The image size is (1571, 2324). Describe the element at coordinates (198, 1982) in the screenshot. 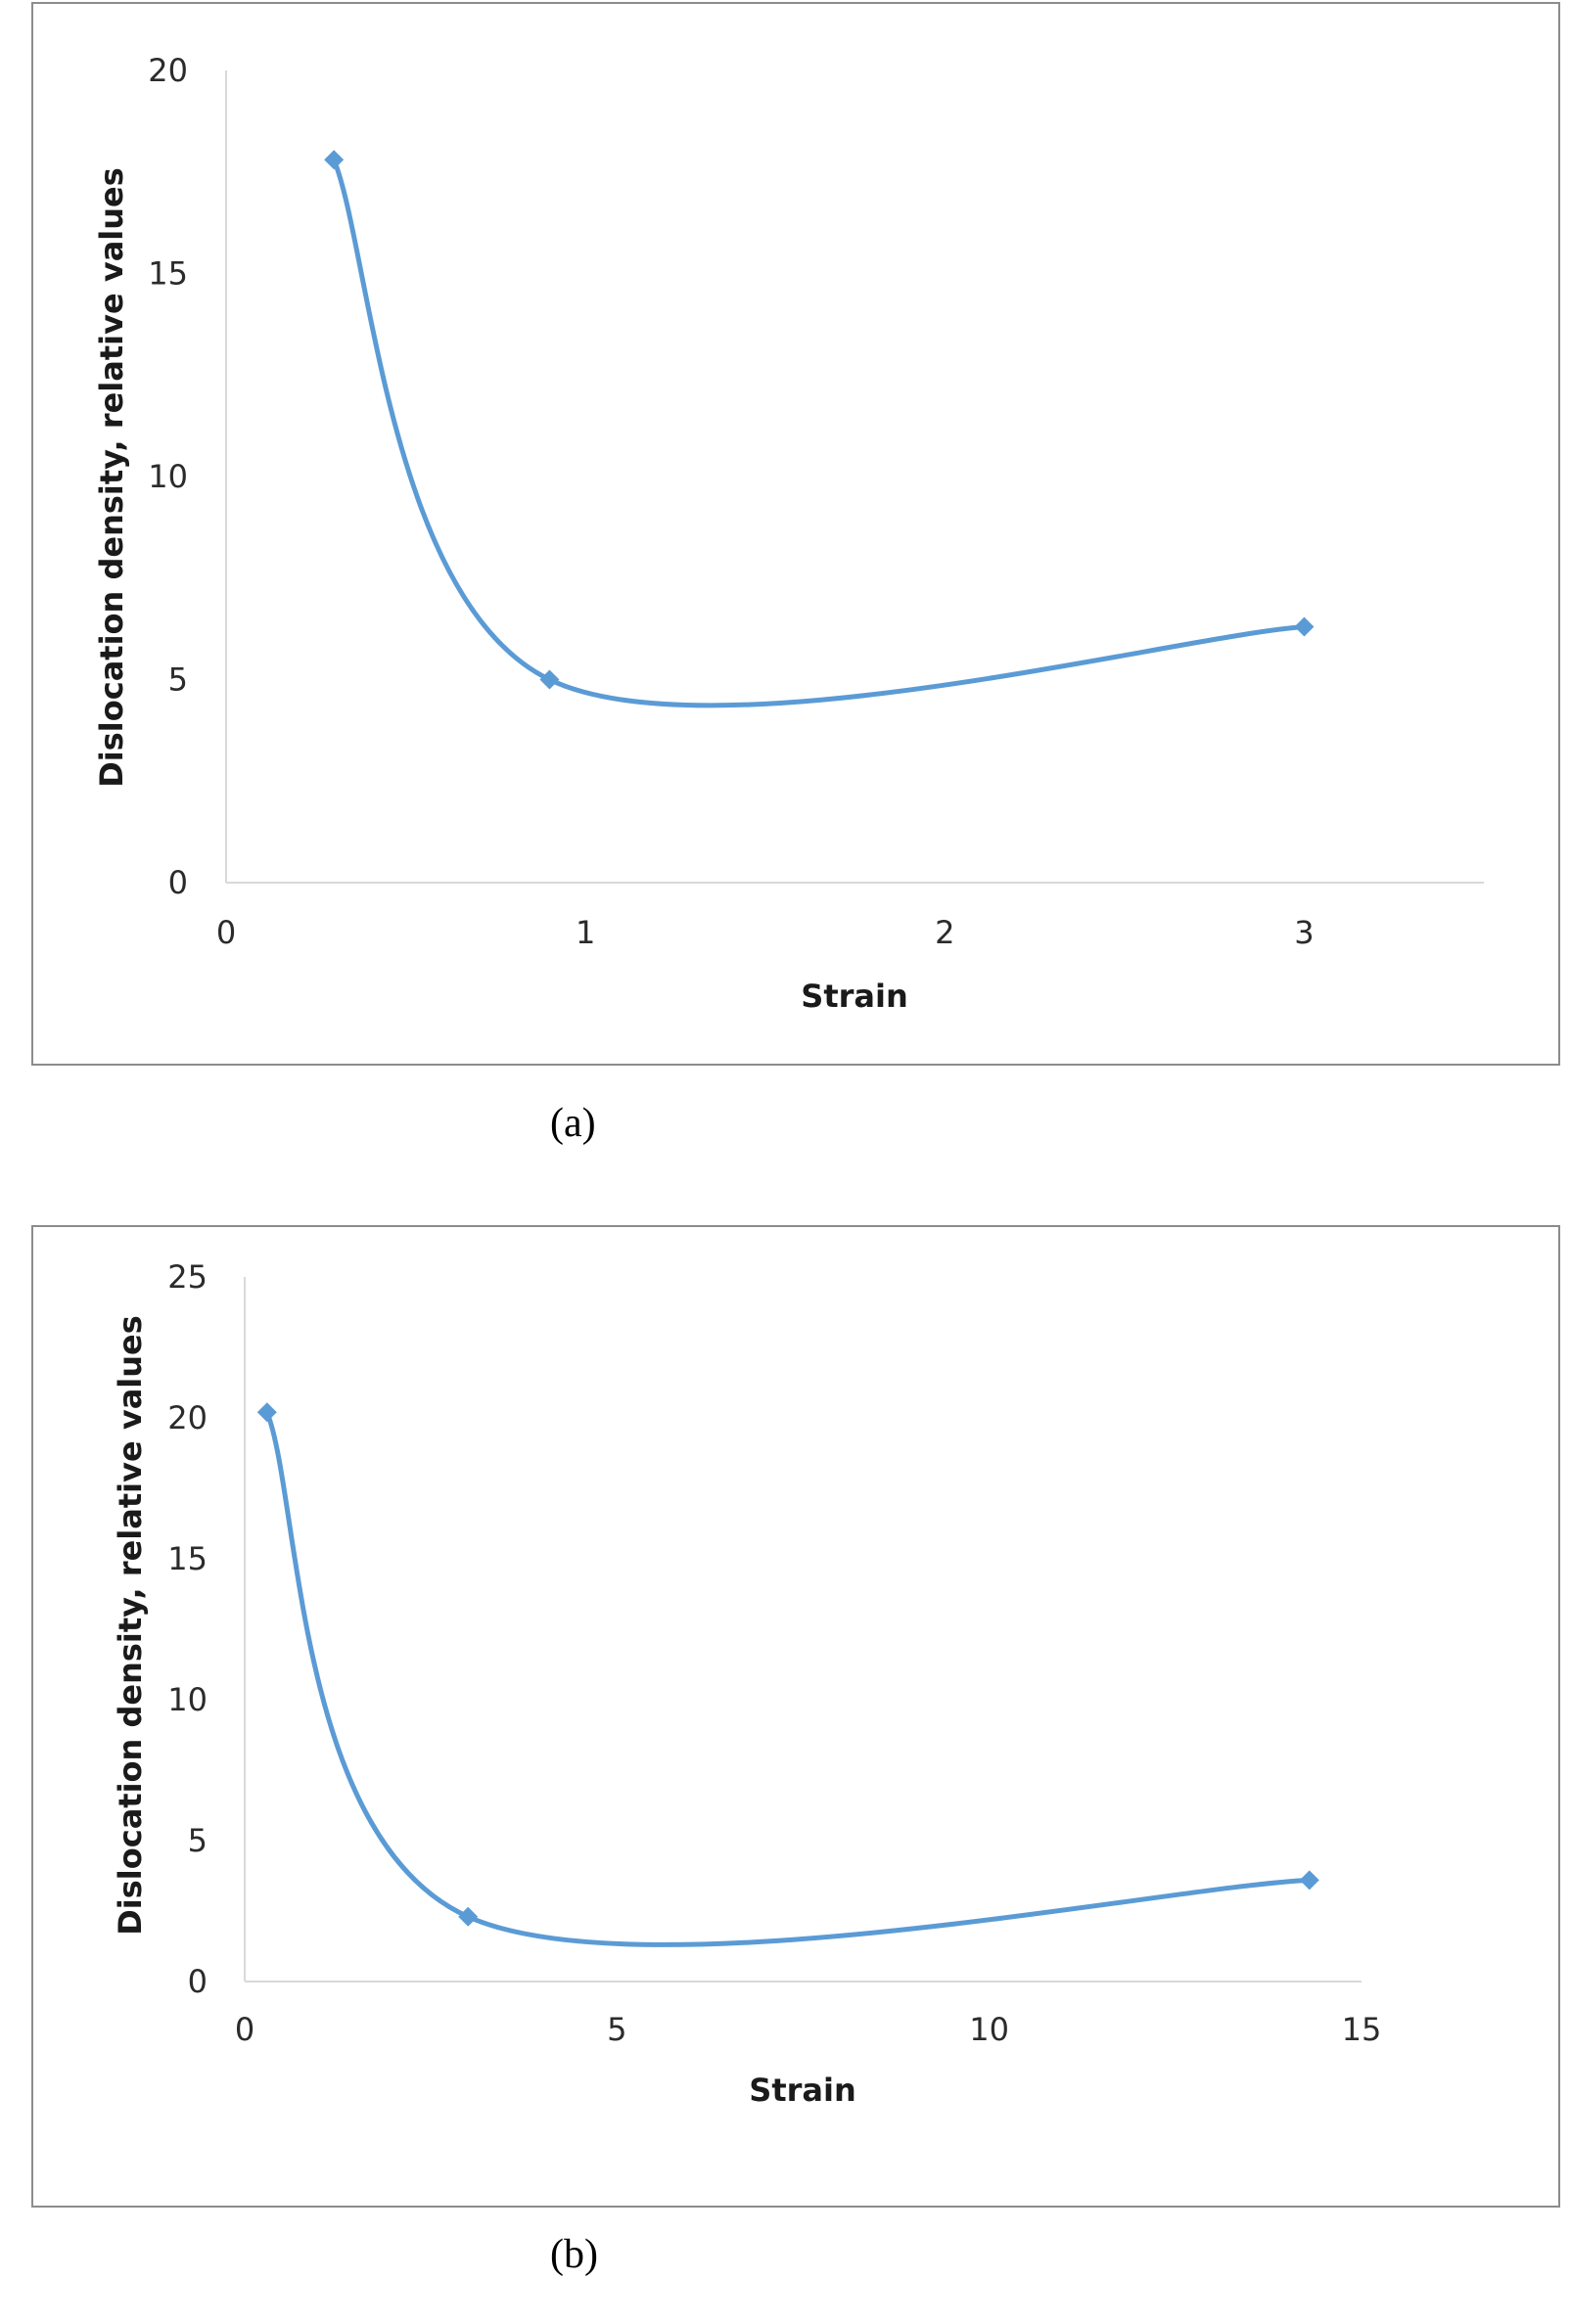

I see `chart-b-y-tick-0: 0` at that location.